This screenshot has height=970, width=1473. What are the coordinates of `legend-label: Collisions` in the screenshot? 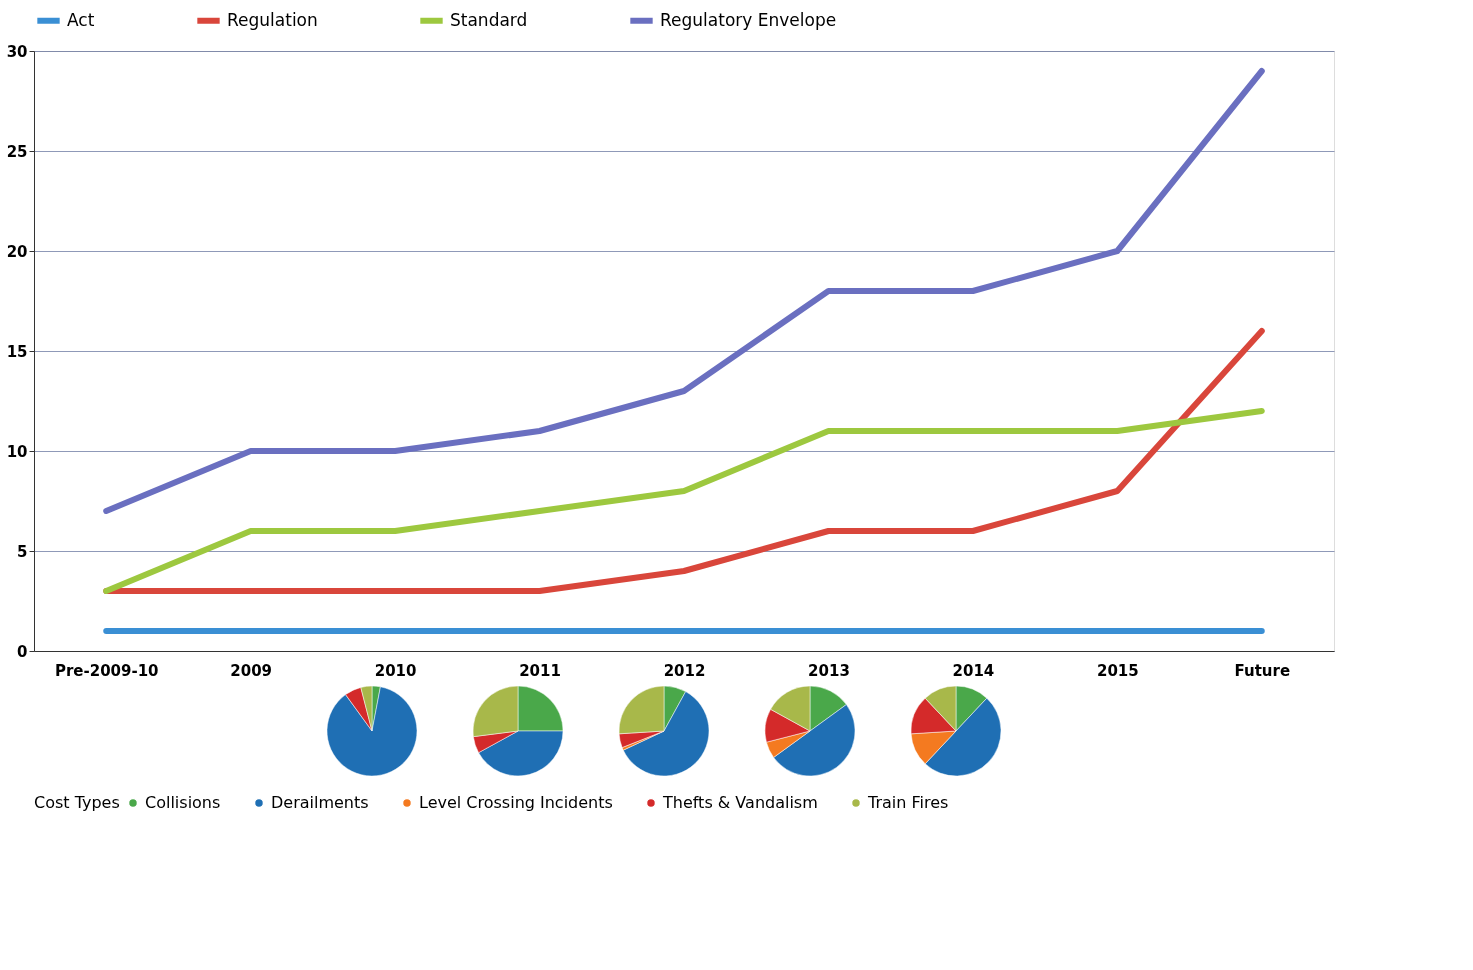 It's located at (183, 802).